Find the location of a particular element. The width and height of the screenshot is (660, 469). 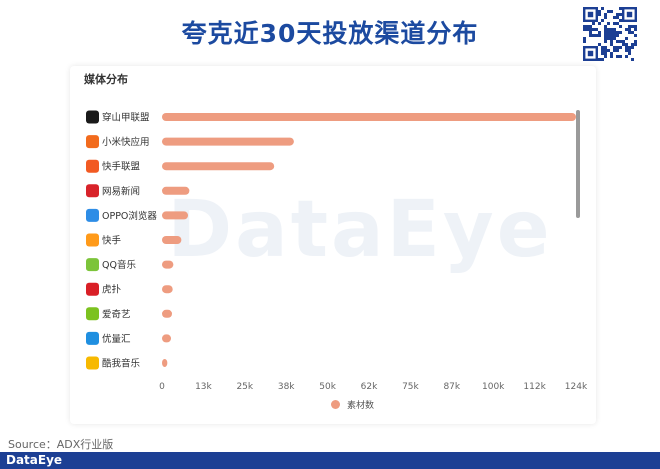

category-label: QQ音乐 is located at coordinates (119, 265).